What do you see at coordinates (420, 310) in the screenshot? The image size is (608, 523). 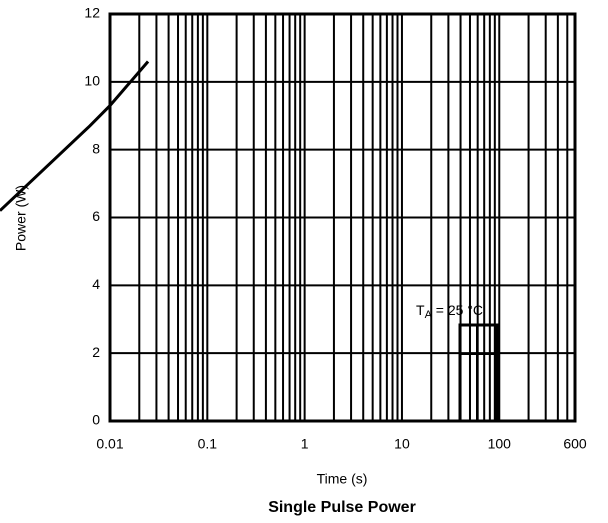 I see `annotation-text: T` at bounding box center [420, 310].